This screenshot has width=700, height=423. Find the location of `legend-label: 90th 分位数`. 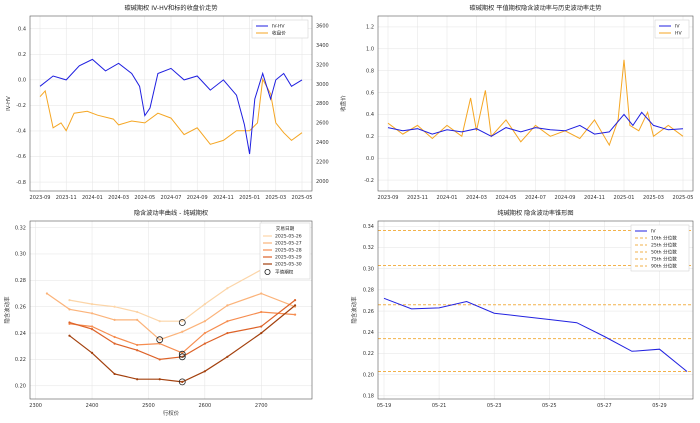

legend-label: 90th 分位数 is located at coordinates (664, 266).